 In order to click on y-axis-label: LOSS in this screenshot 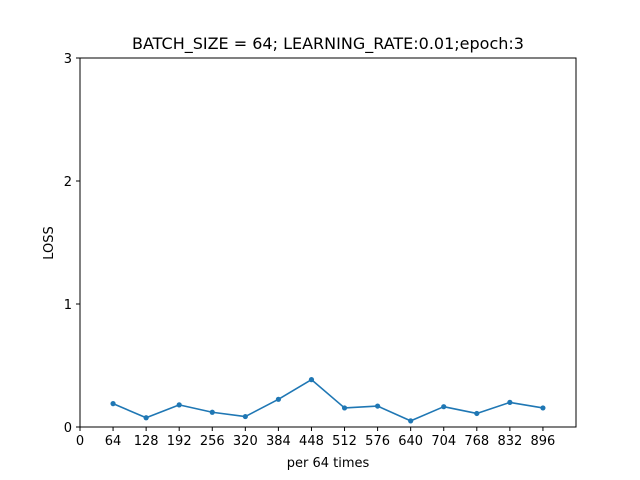, I will do `click(49, 243)`.